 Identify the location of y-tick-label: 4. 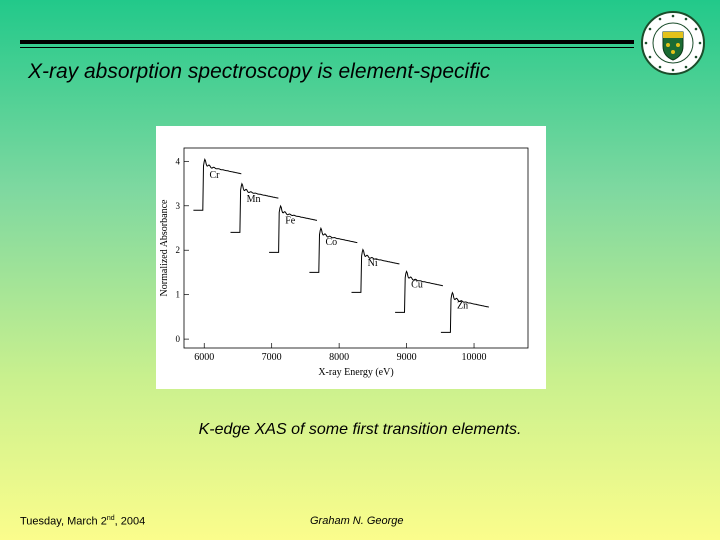
(178, 161).